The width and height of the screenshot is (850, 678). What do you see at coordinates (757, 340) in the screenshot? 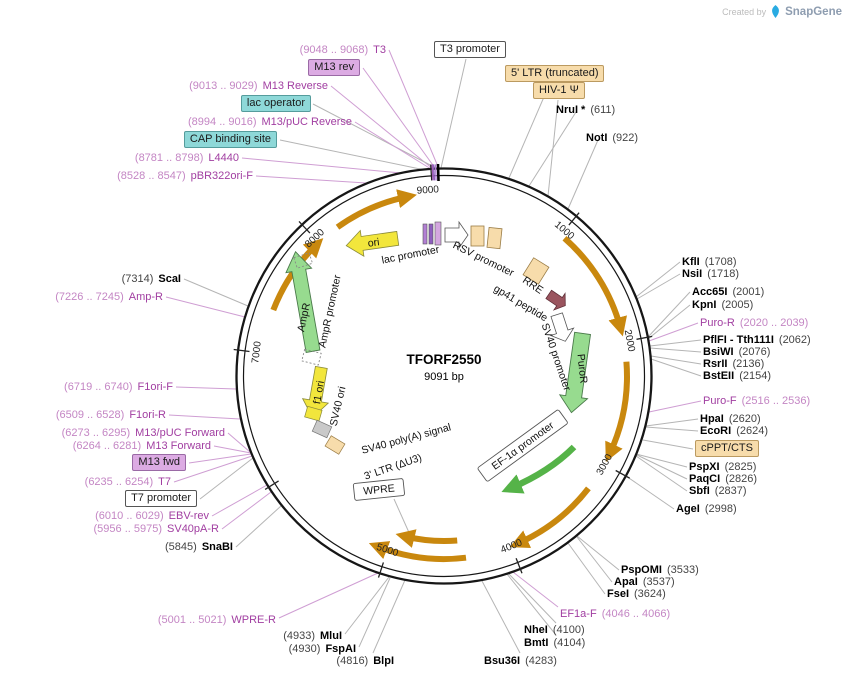
I see `enzyme-label-pflfi-tth111i: PflFI - Tth111I (2062)` at bounding box center [757, 340].